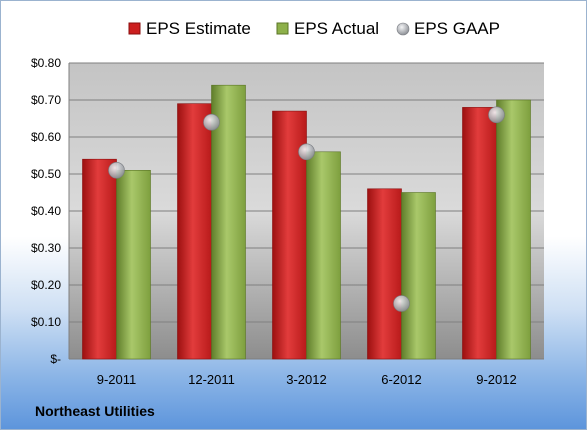  What do you see at coordinates (46, 248) in the screenshot?
I see `y-tick-label: $0.30` at bounding box center [46, 248].